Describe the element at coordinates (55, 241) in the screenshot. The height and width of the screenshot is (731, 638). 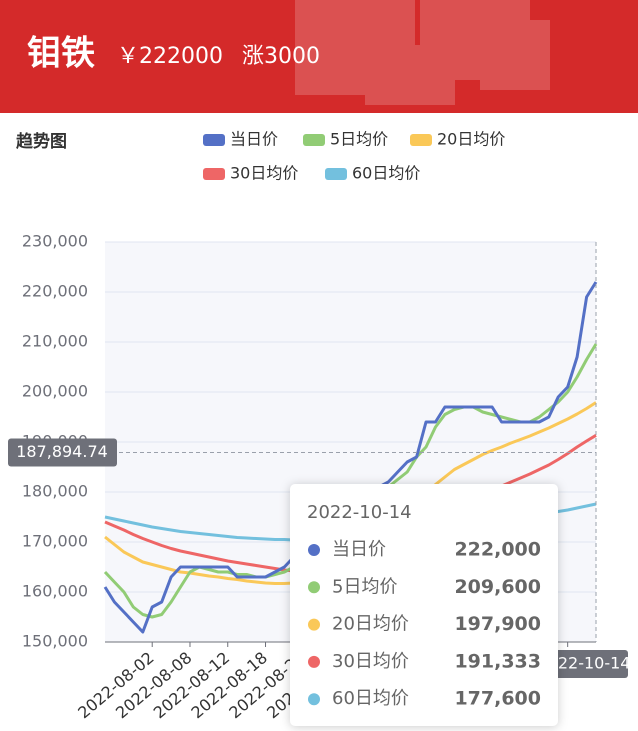
I see `y-tick-label: 230,000` at that location.